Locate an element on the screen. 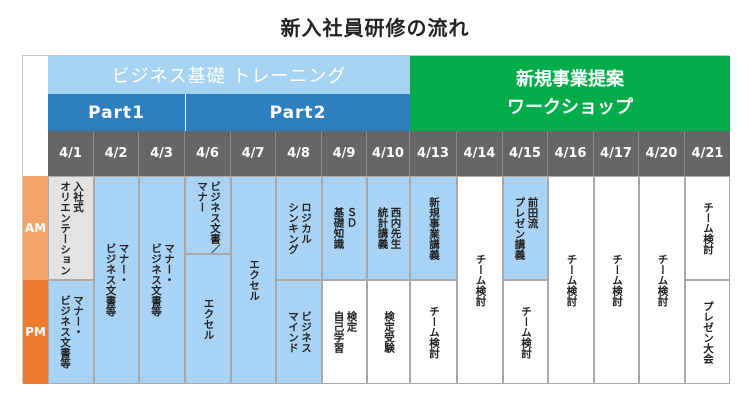  session-cell: 検定受験 is located at coordinates (388, 332).